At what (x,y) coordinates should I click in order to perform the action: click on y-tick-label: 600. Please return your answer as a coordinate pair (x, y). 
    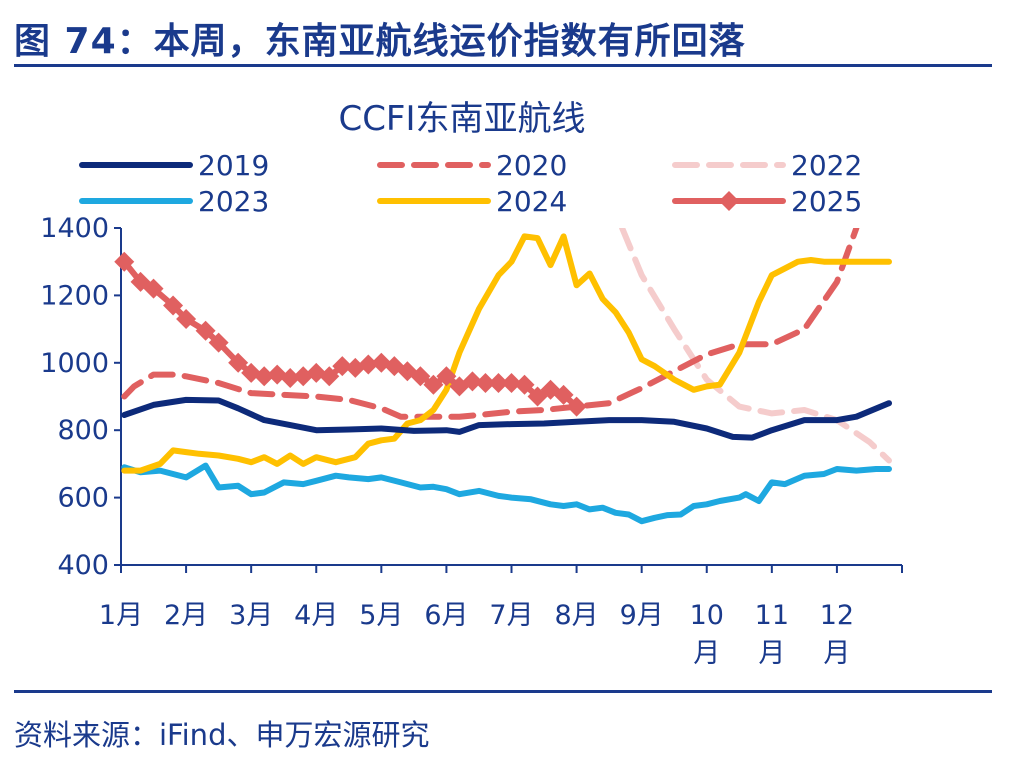
    Looking at the image, I should click on (83, 498).